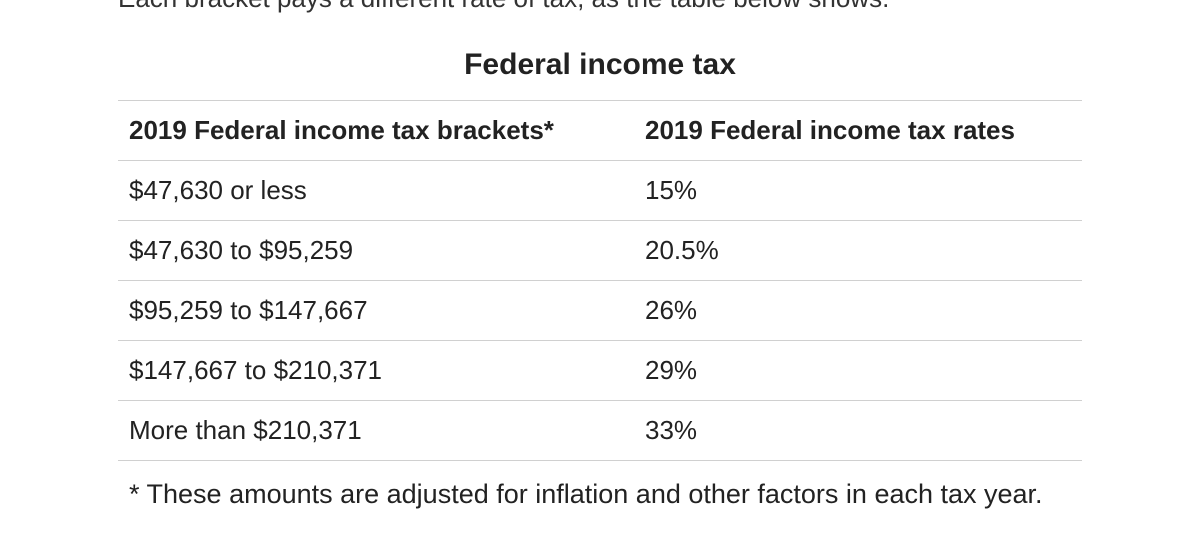  Describe the element at coordinates (248, 310) in the screenshot. I see `table-cell: $95,259 to $147,667` at that location.